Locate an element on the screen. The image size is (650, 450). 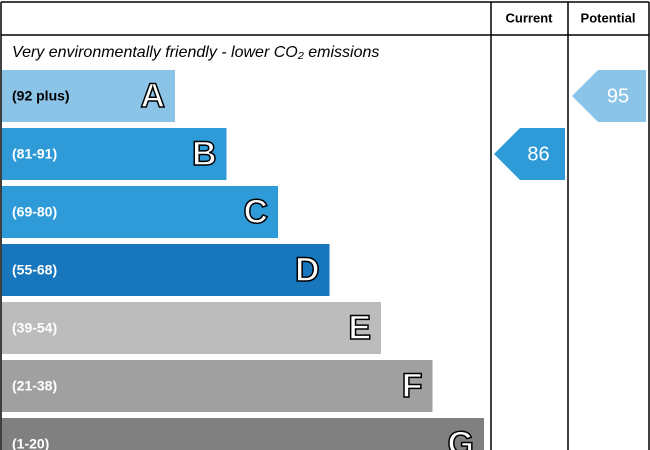
band-range: (69-80) is located at coordinates (34, 212).